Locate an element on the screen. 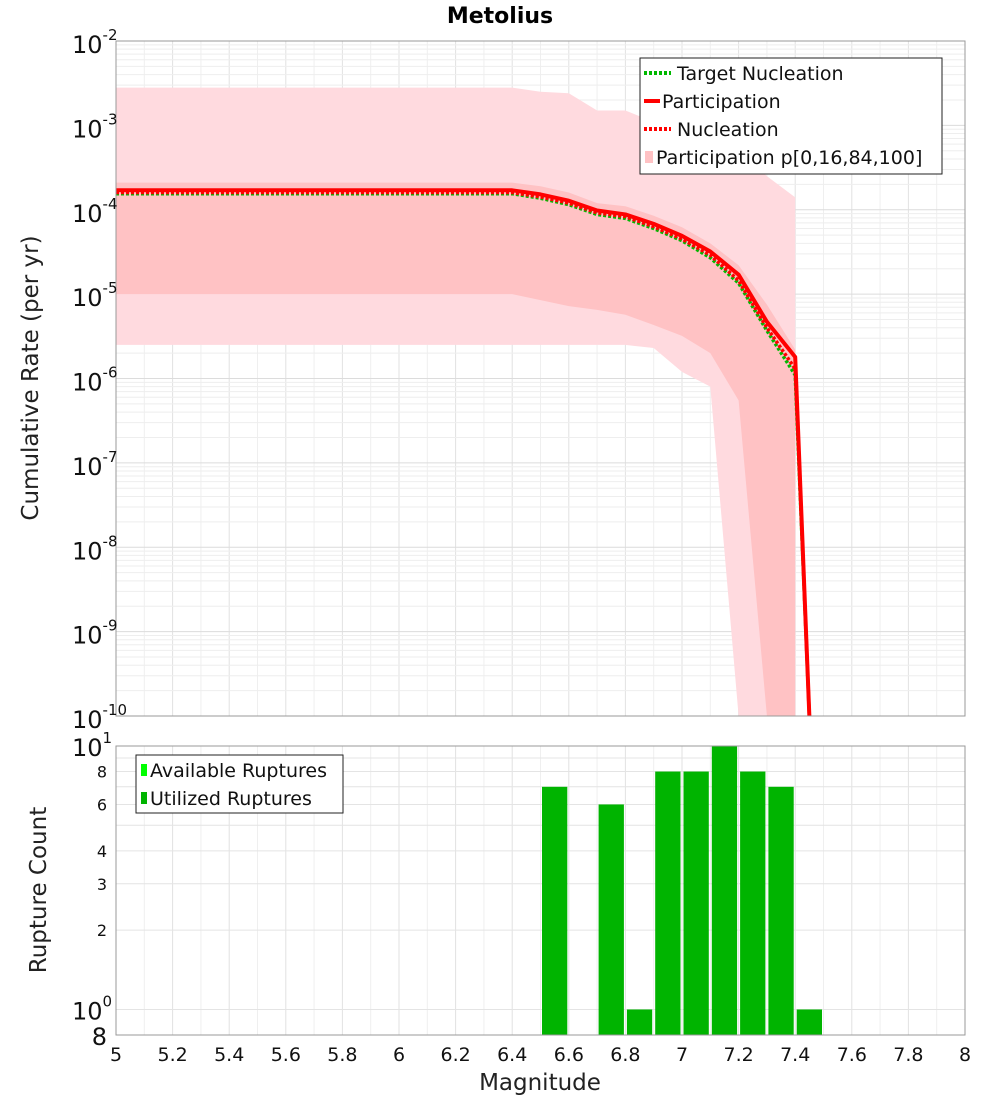 The width and height of the screenshot is (1000, 1100). x-tick-label: 6.6 is located at coordinates (569, 1055).